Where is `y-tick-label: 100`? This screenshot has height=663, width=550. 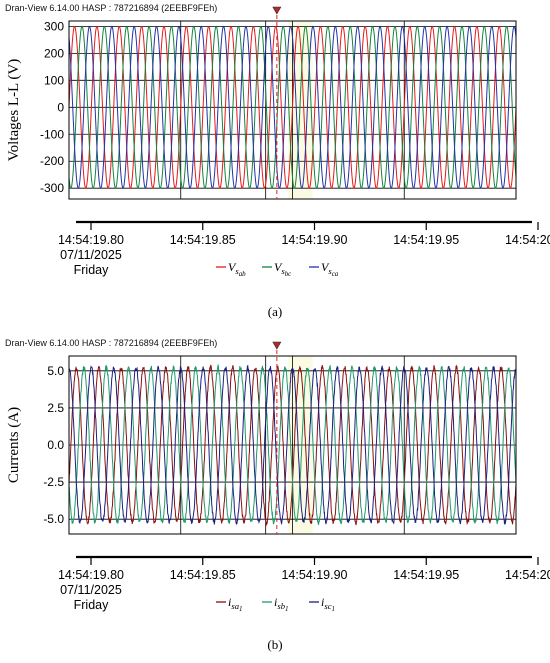
y-tick-label: 100 is located at coordinates (54, 80).